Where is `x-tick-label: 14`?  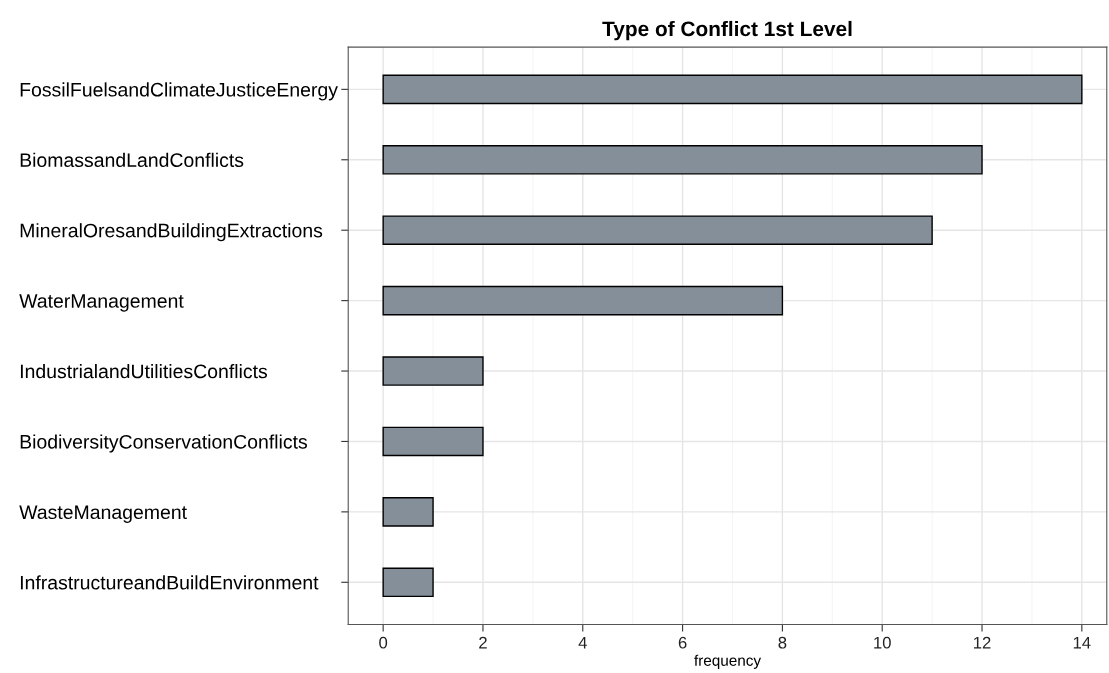 x-tick-label: 14 is located at coordinates (1082, 642).